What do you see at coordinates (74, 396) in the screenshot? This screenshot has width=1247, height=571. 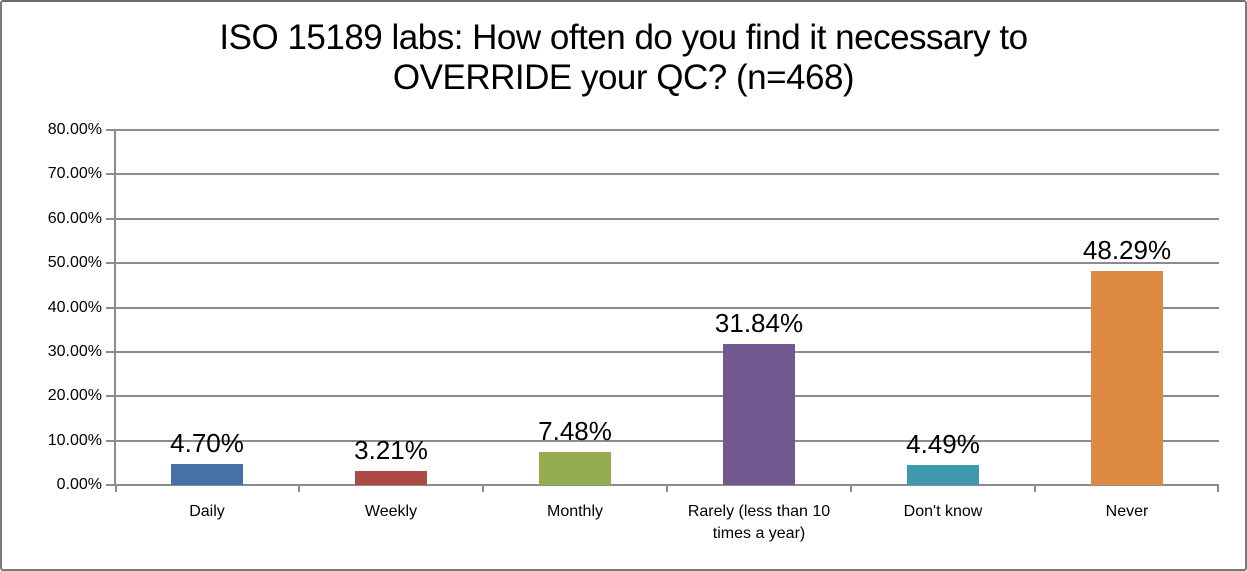 I see `y-tick-label: 20.00%` at bounding box center [74, 396].